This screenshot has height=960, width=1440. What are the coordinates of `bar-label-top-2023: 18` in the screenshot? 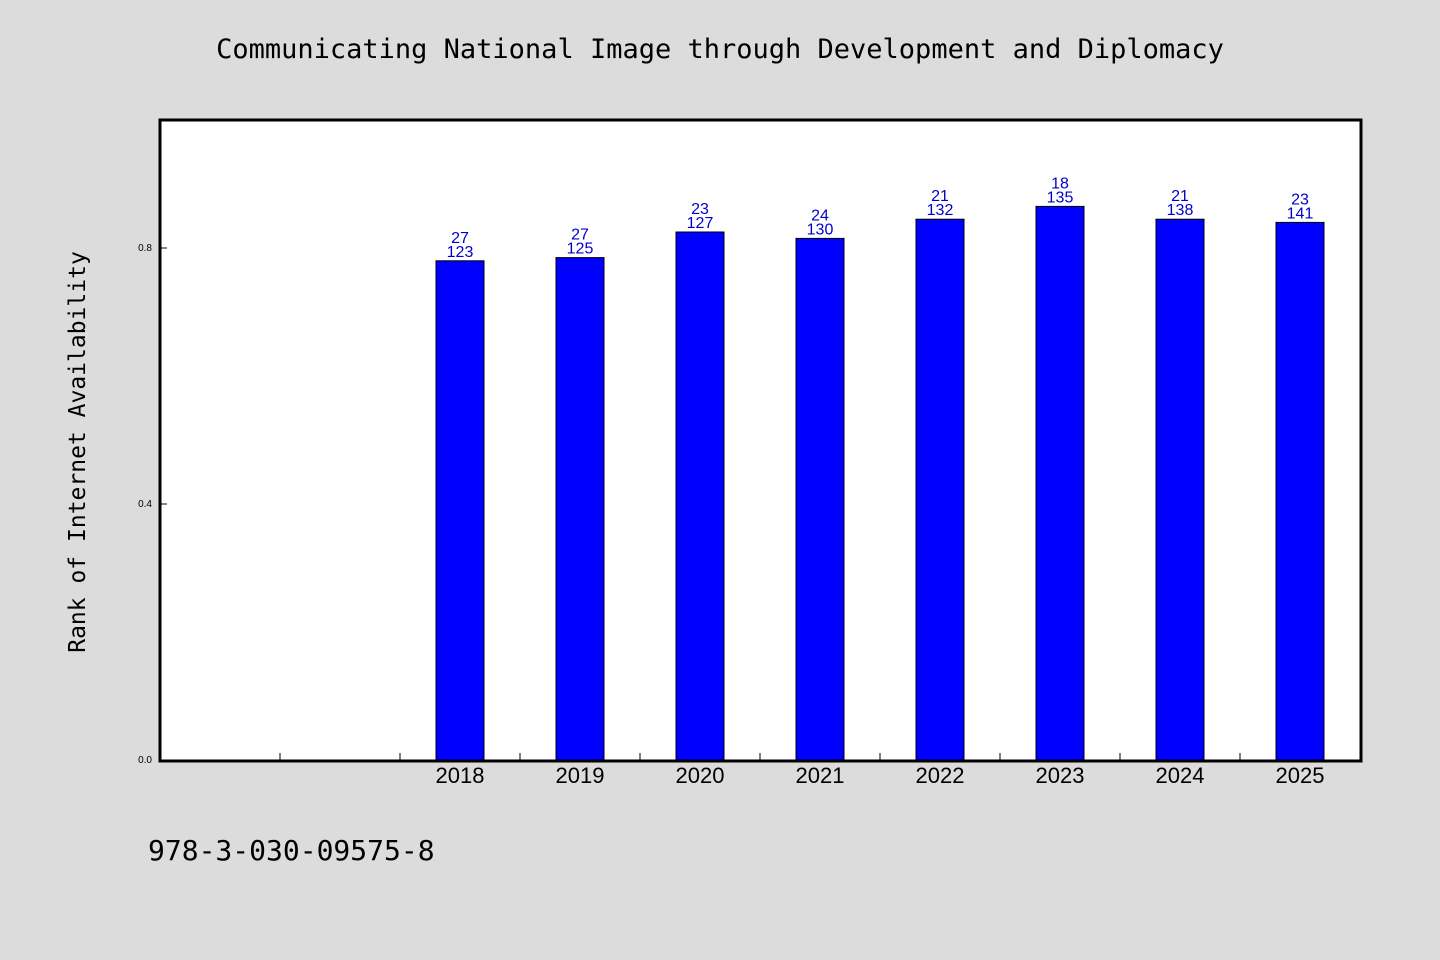 It's located at (1060, 183).